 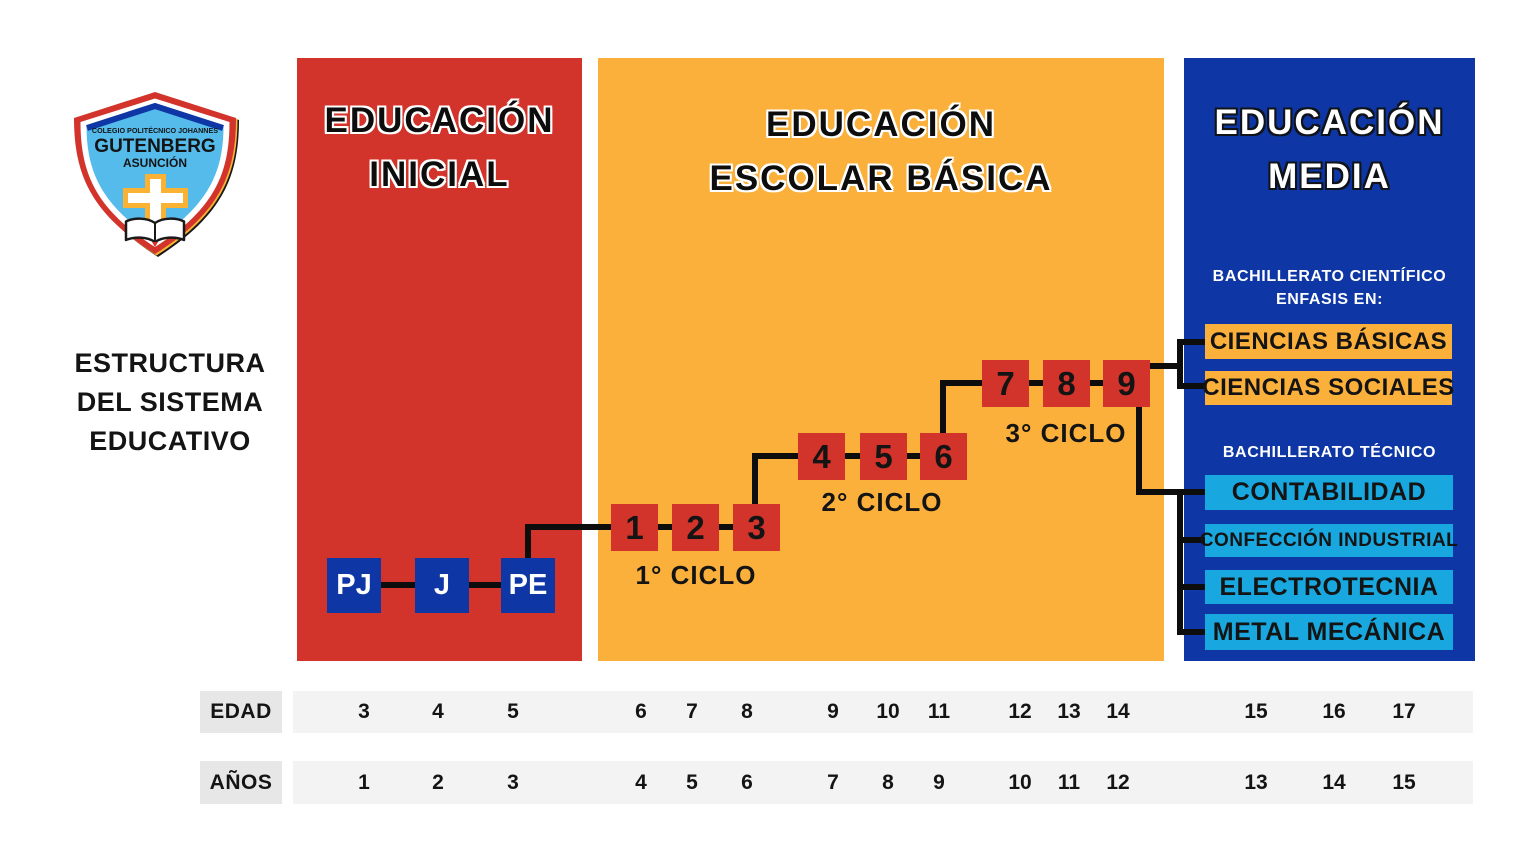 I want to click on anos-value: 2, so click(x=438, y=782).